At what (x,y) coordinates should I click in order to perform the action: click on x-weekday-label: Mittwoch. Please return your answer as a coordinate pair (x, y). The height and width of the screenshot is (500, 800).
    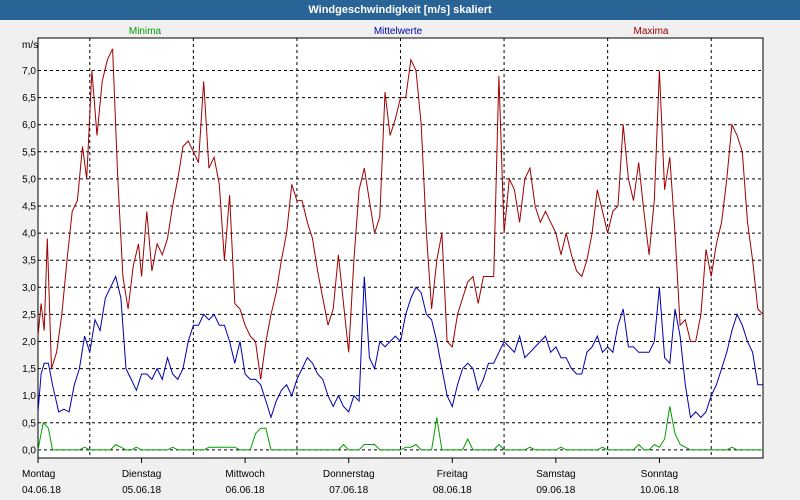
    Looking at the image, I should click on (244, 474).